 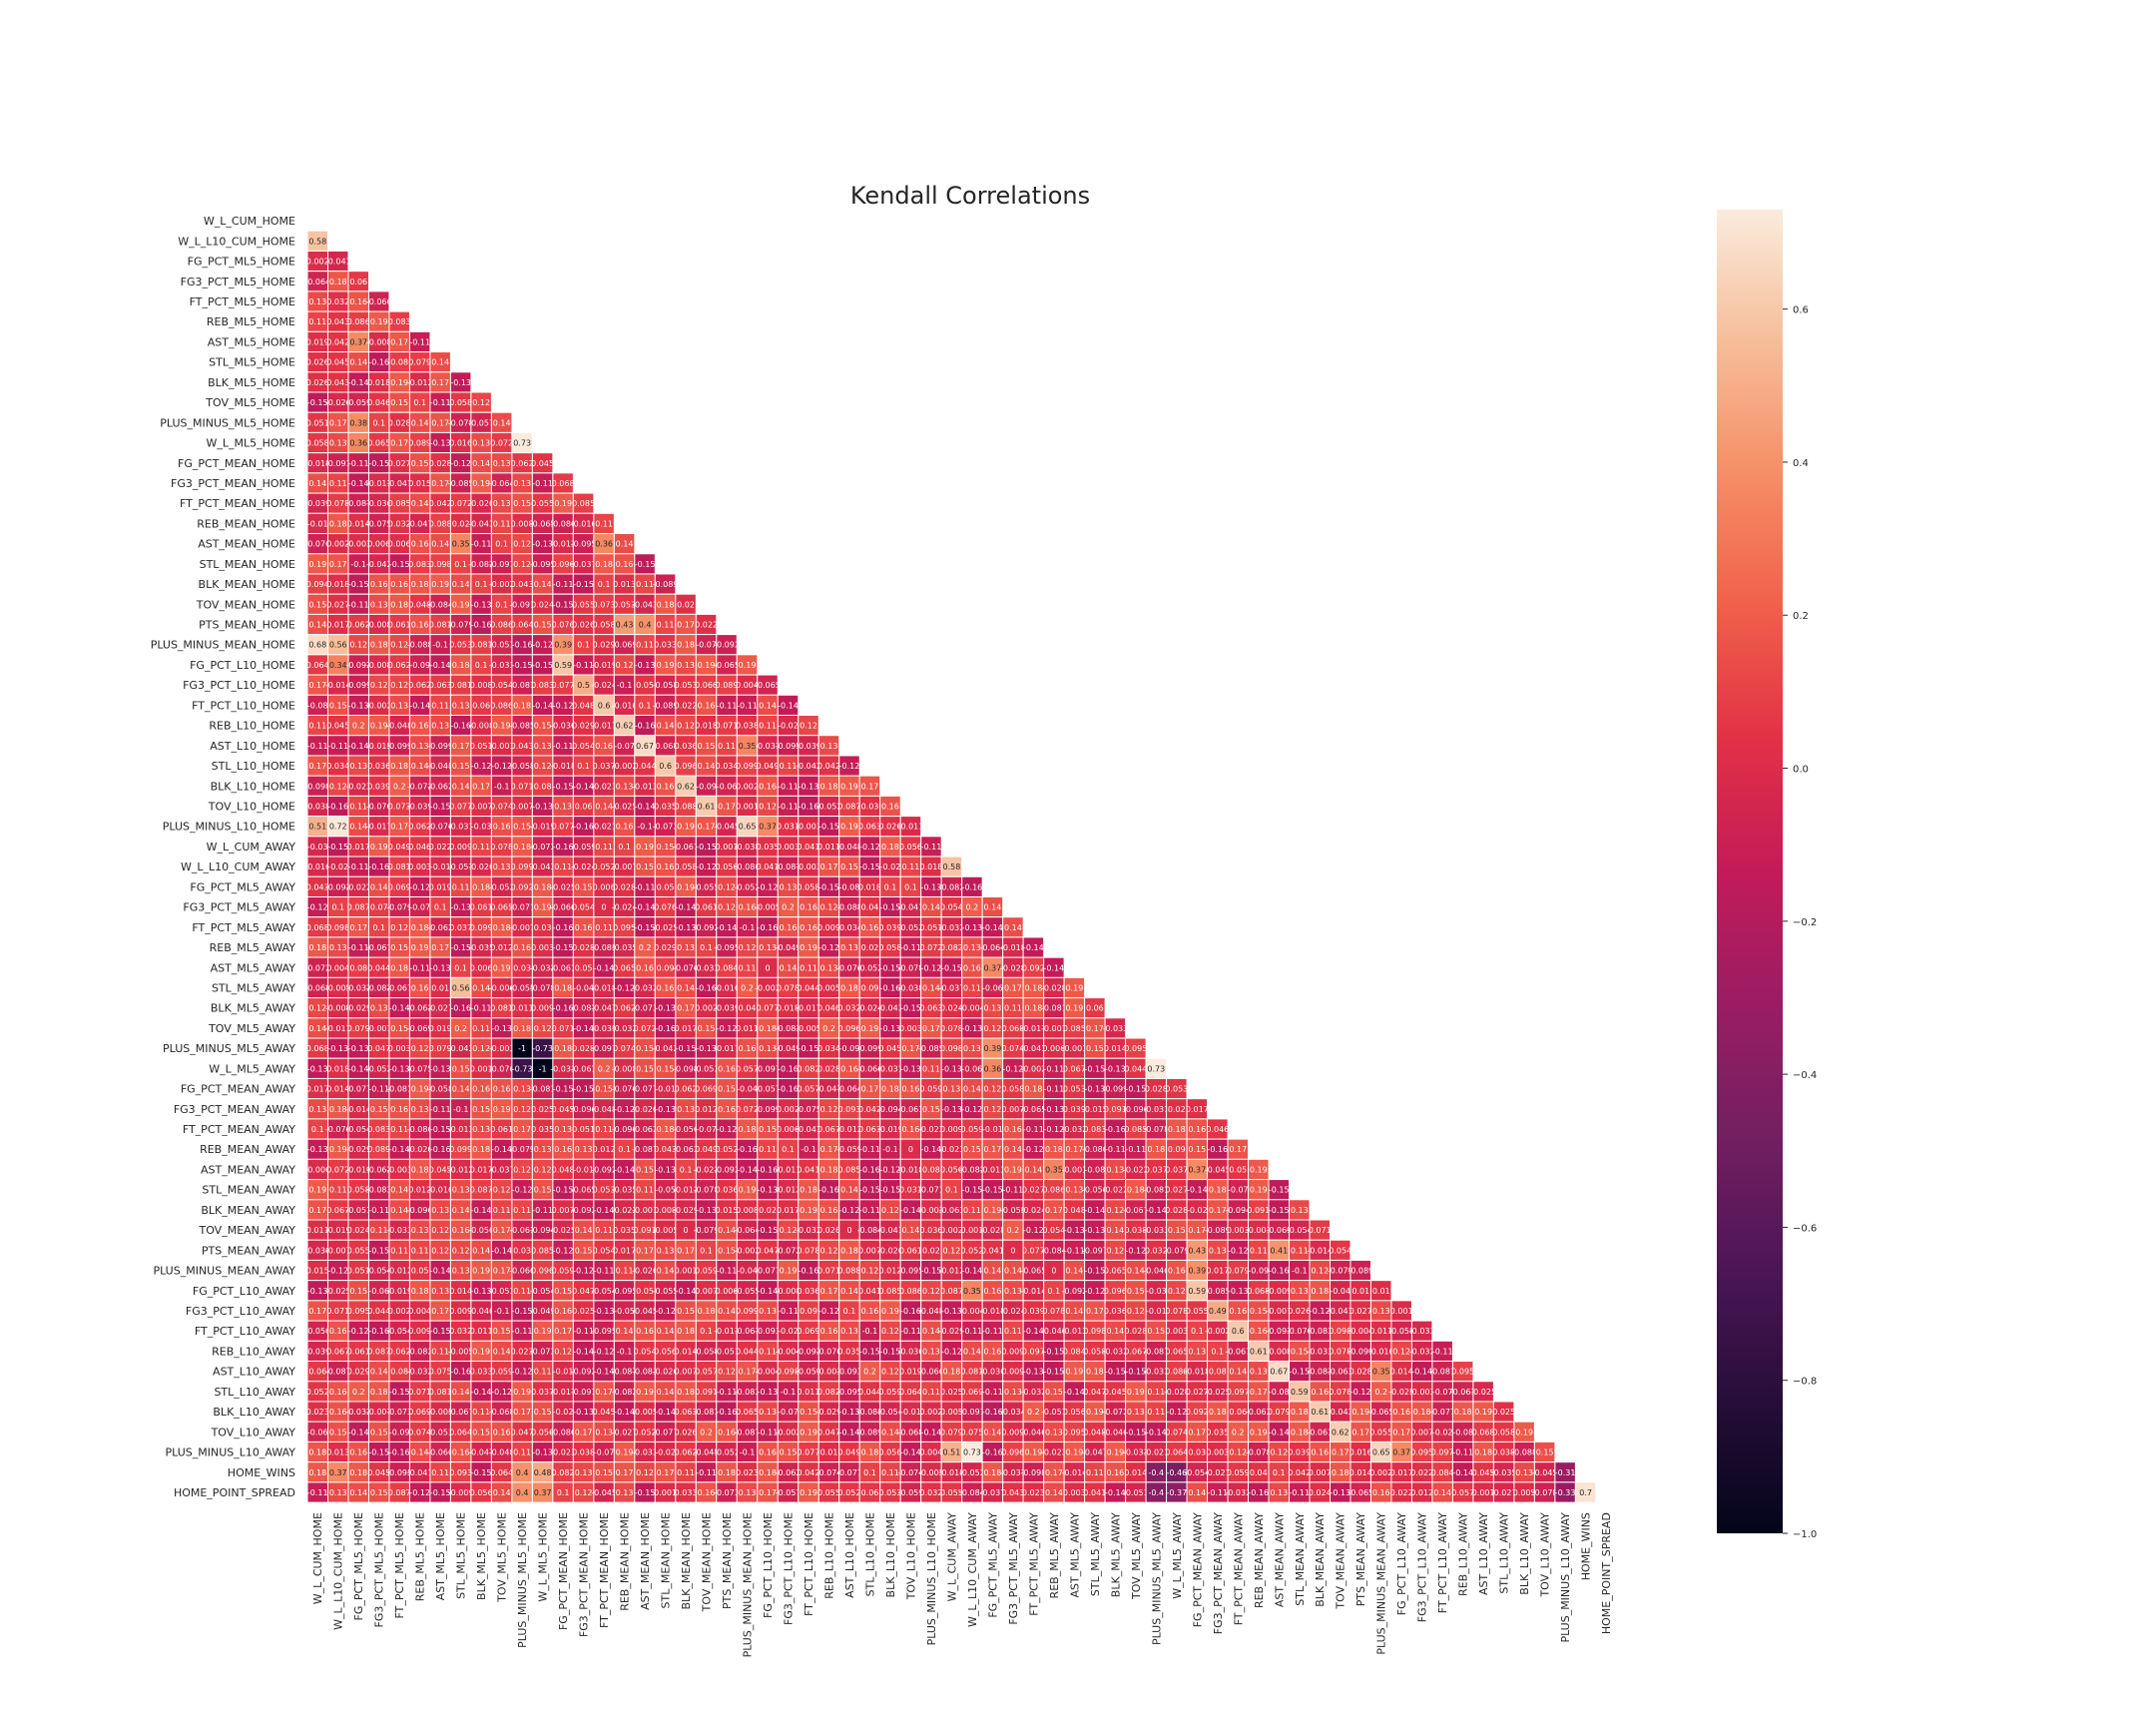 What do you see at coordinates (522, 1492) in the screenshot?
I see `heatmap-cell-label: 0.4` at bounding box center [522, 1492].